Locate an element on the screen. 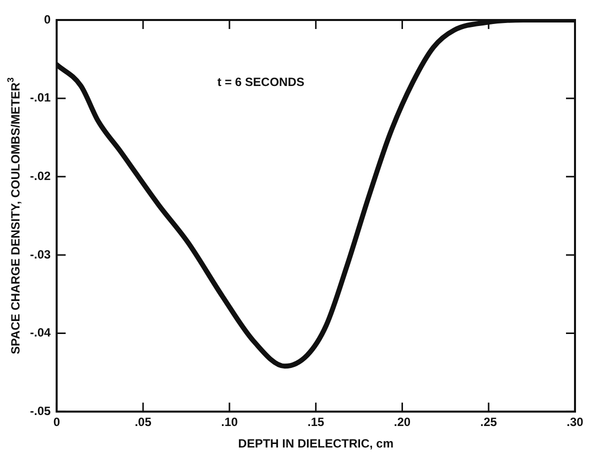  y-tick-label: -.03 is located at coordinates (40, 254).